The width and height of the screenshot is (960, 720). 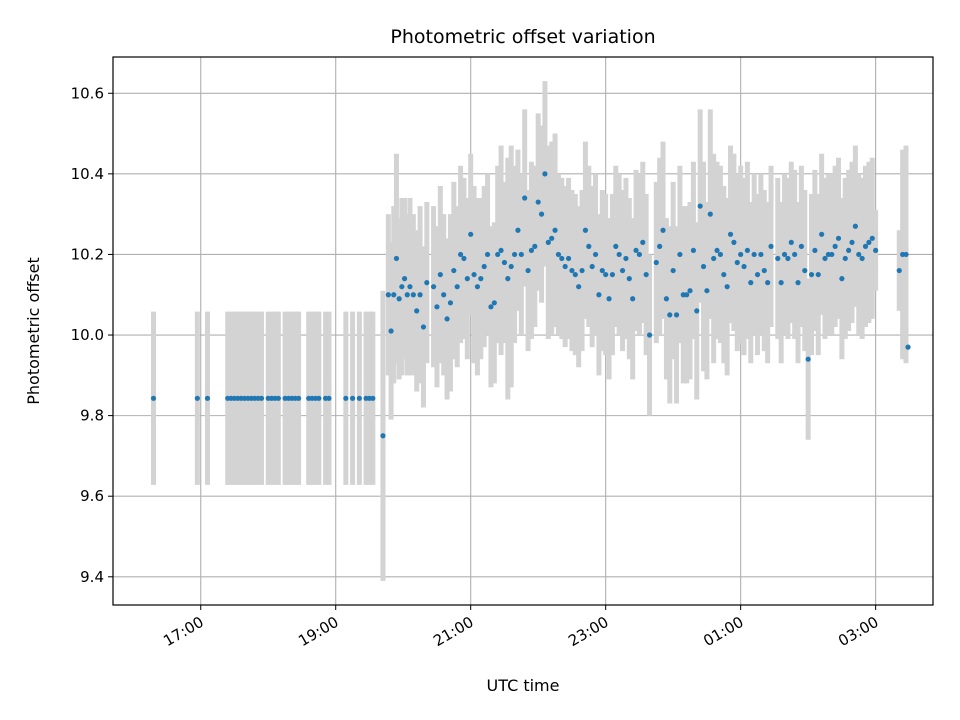 What do you see at coordinates (87, 174) in the screenshot?
I see `y-tick-label: 10.4` at bounding box center [87, 174].